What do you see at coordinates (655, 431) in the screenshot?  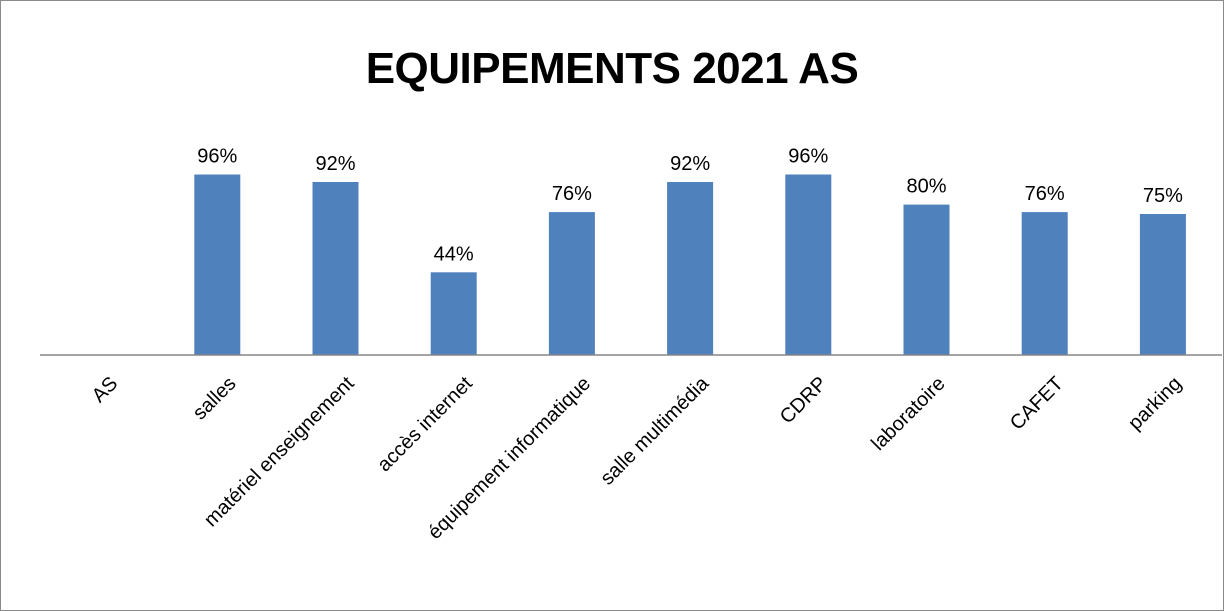 I see `category-label-5: salle multimédia` at bounding box center [655, 431].